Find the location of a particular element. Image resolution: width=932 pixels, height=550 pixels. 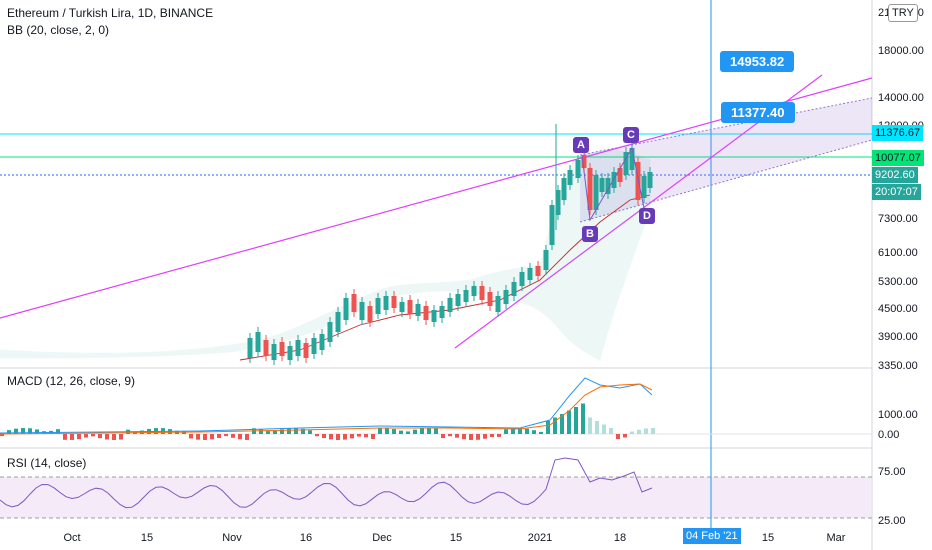

x-axis-tick: Oct is located at coordinates (71, 538).